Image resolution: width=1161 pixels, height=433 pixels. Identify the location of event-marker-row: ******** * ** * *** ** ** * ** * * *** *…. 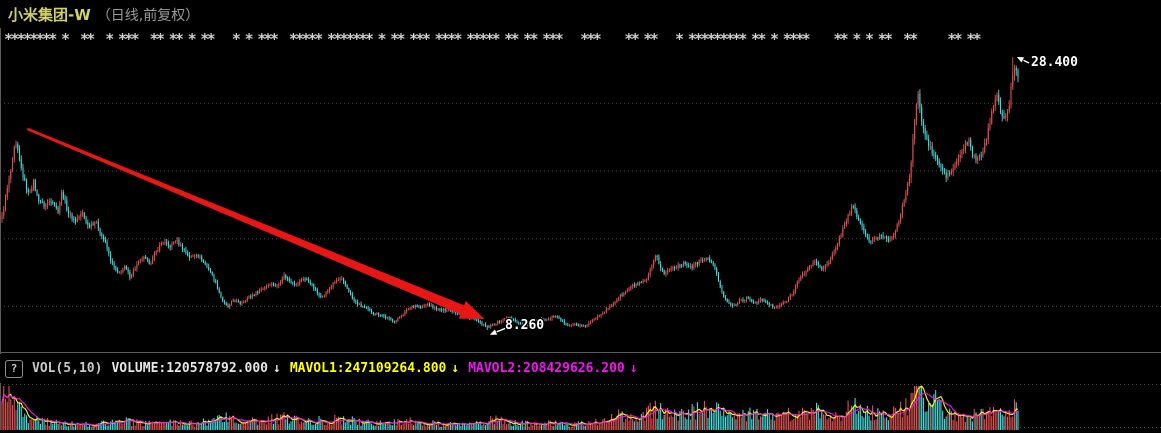
(493, 39).